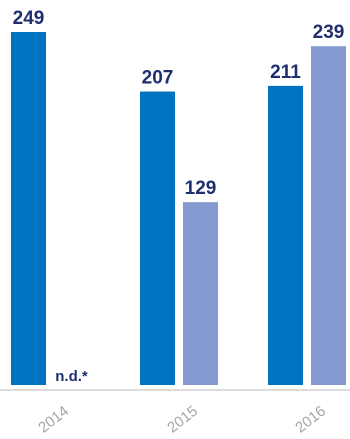  What do you see at coordinates (53, 420) in the screenshot?
I see `x-tick-label-2014: 2014` at bounding box center [53, 420].